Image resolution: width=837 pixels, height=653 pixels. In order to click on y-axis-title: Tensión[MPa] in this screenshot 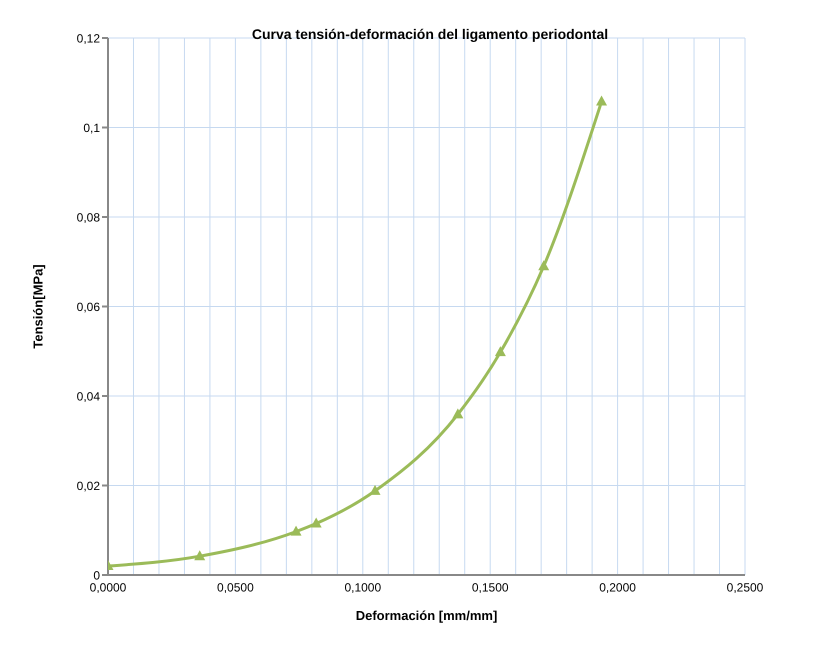, I will do `click(38, 306)`.